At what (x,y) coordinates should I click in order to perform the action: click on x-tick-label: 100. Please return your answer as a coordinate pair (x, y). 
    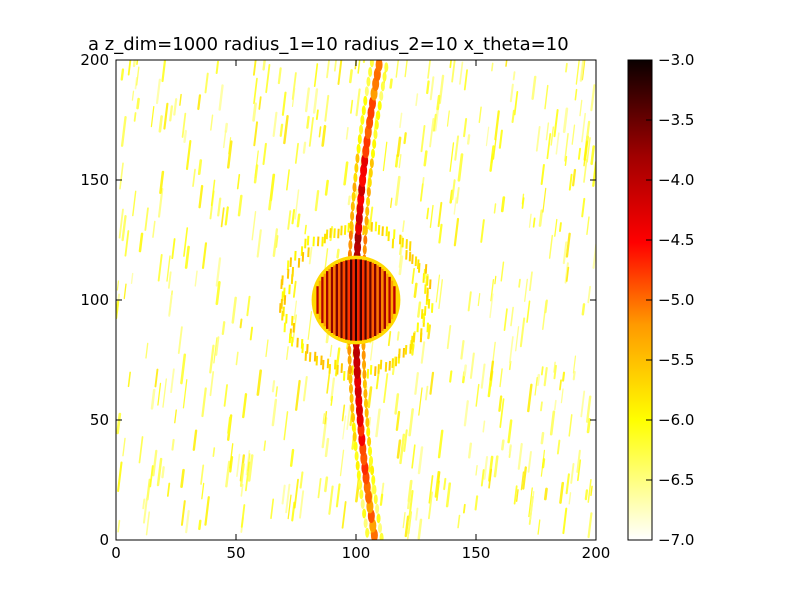
    Looking at the image, I should click on (356, 553).